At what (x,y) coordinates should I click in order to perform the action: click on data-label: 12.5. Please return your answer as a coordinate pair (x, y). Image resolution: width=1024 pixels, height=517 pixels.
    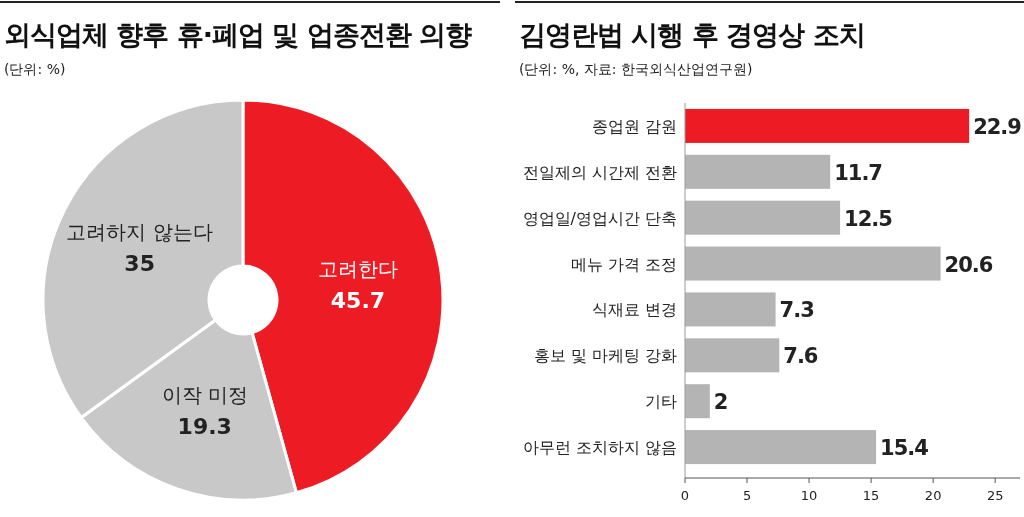
    Looking at the image, I should click on (868, 218).